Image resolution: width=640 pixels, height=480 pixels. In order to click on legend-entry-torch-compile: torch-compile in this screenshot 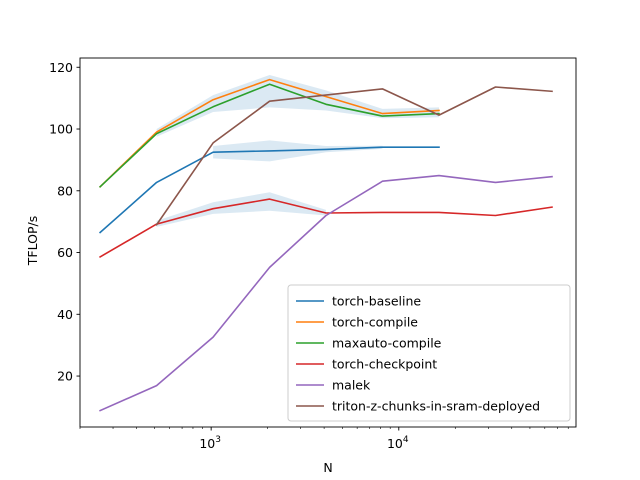, I will do `click(375, 322)`.